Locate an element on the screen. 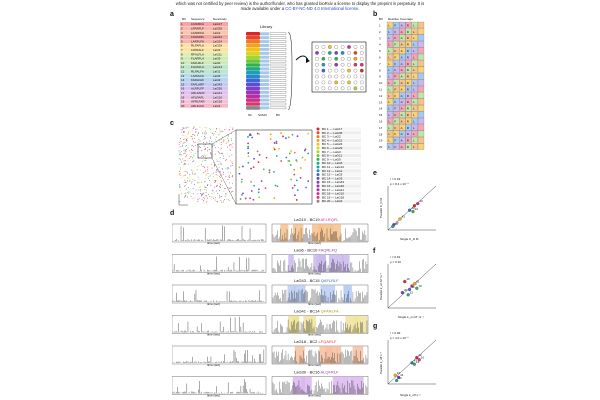 The height and width of the screenshot is (400, 600). table-cell-bc: 13 is located at coordinates (183, 76).